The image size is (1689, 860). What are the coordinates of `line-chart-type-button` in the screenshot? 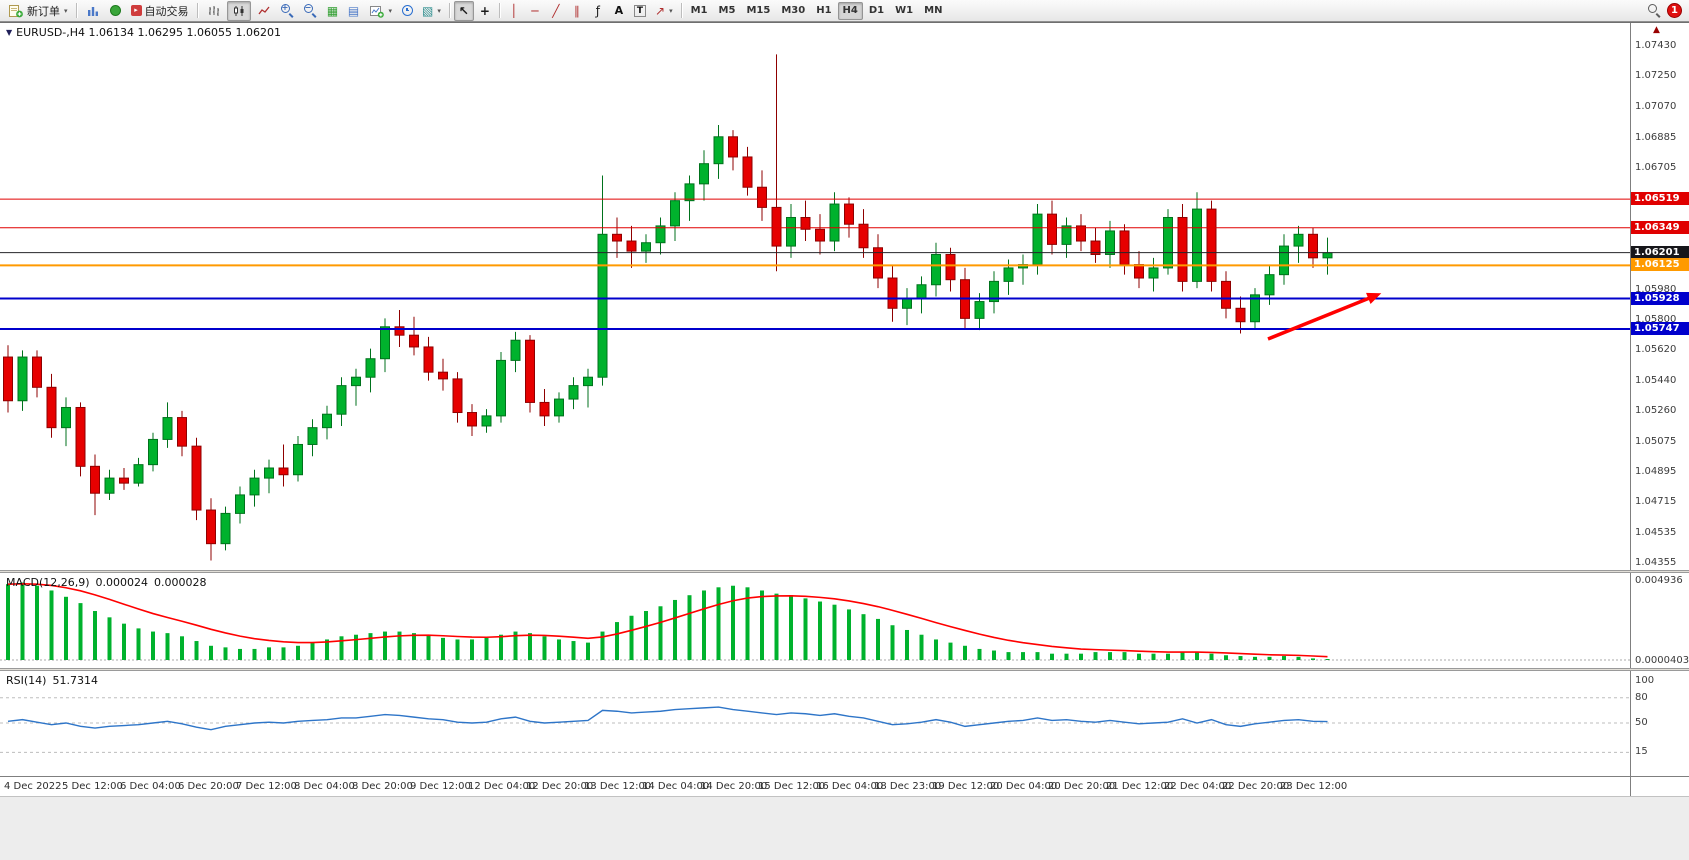 It's located at (264, 11).